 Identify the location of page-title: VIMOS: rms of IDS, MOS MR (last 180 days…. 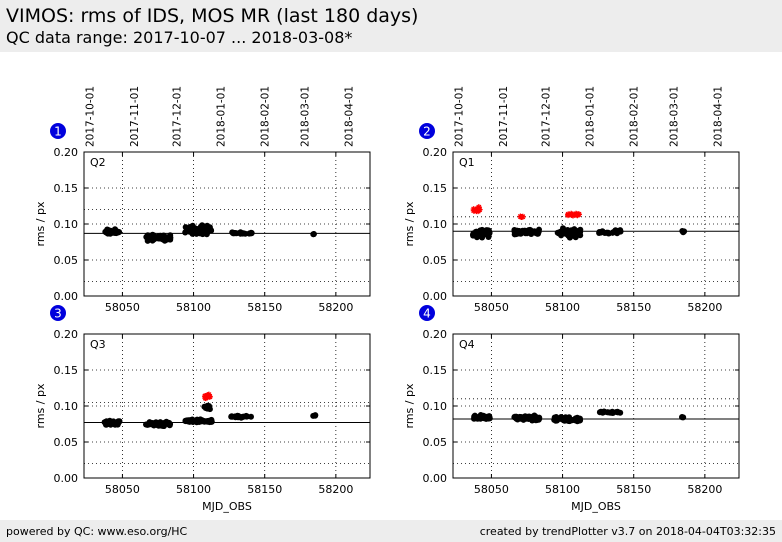
(212, 16).